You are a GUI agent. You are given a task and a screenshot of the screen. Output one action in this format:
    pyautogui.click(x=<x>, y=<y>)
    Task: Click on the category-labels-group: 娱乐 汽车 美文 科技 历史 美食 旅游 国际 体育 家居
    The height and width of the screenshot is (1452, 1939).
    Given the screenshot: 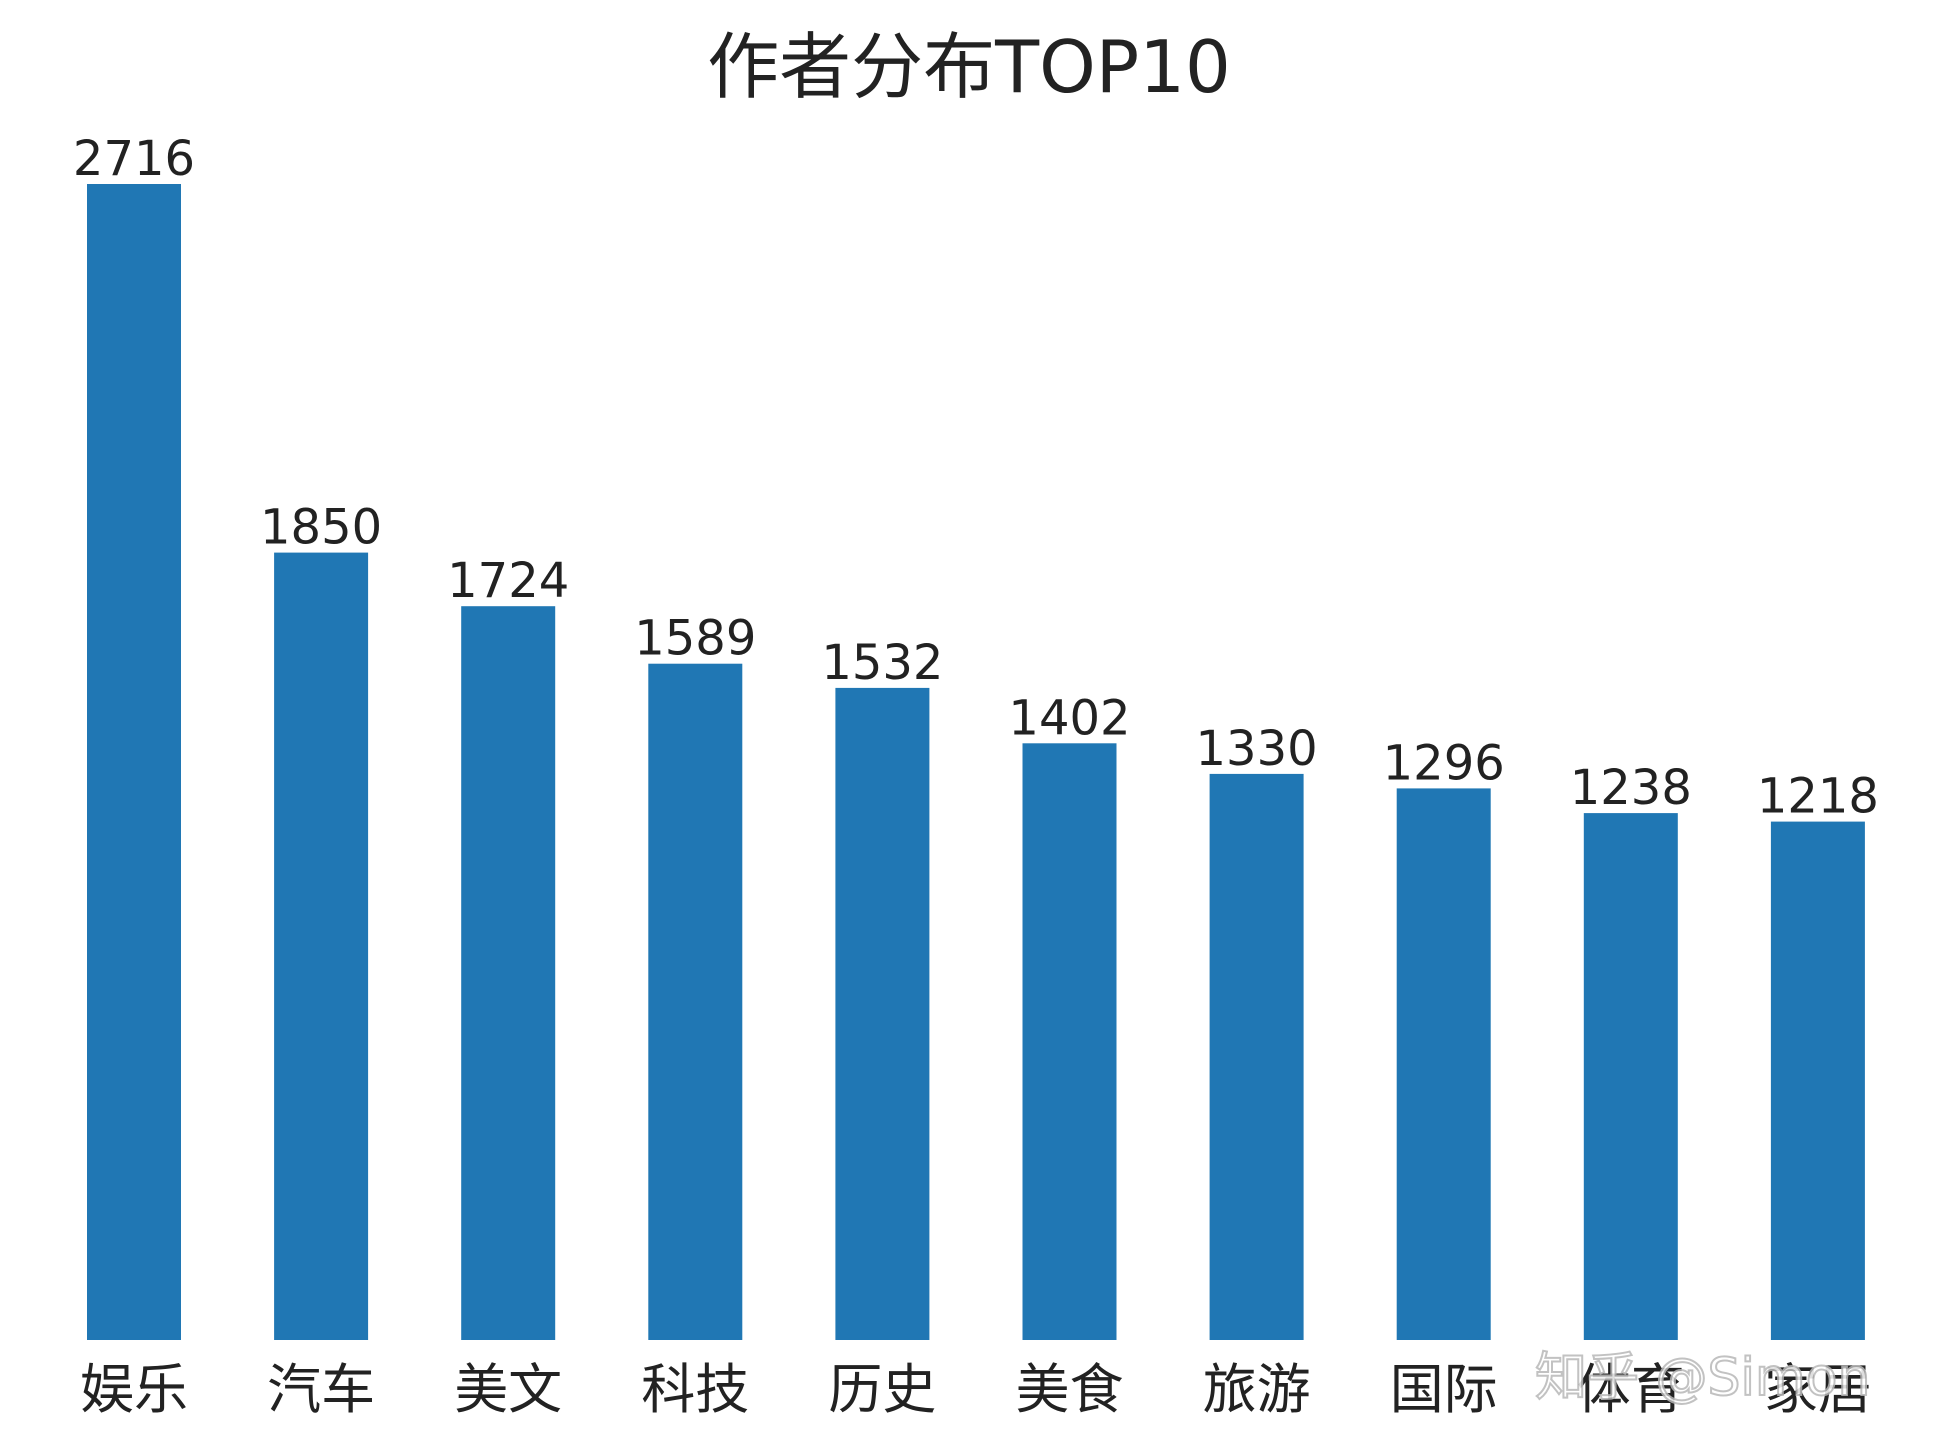 What is the action you would take?
    pyautogui.click(x=976, y=1389)
    